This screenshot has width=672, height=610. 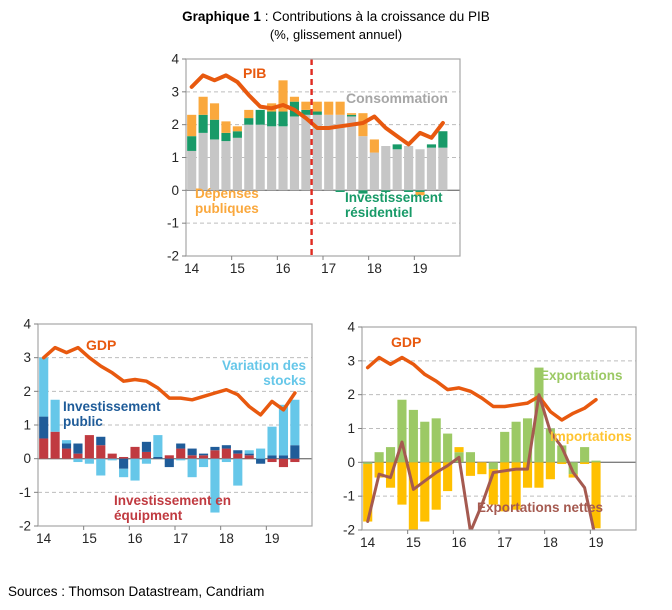 I want to click on figure-title-rest: : Contributions à la croissance du PIB, so click(x=375, y=16).